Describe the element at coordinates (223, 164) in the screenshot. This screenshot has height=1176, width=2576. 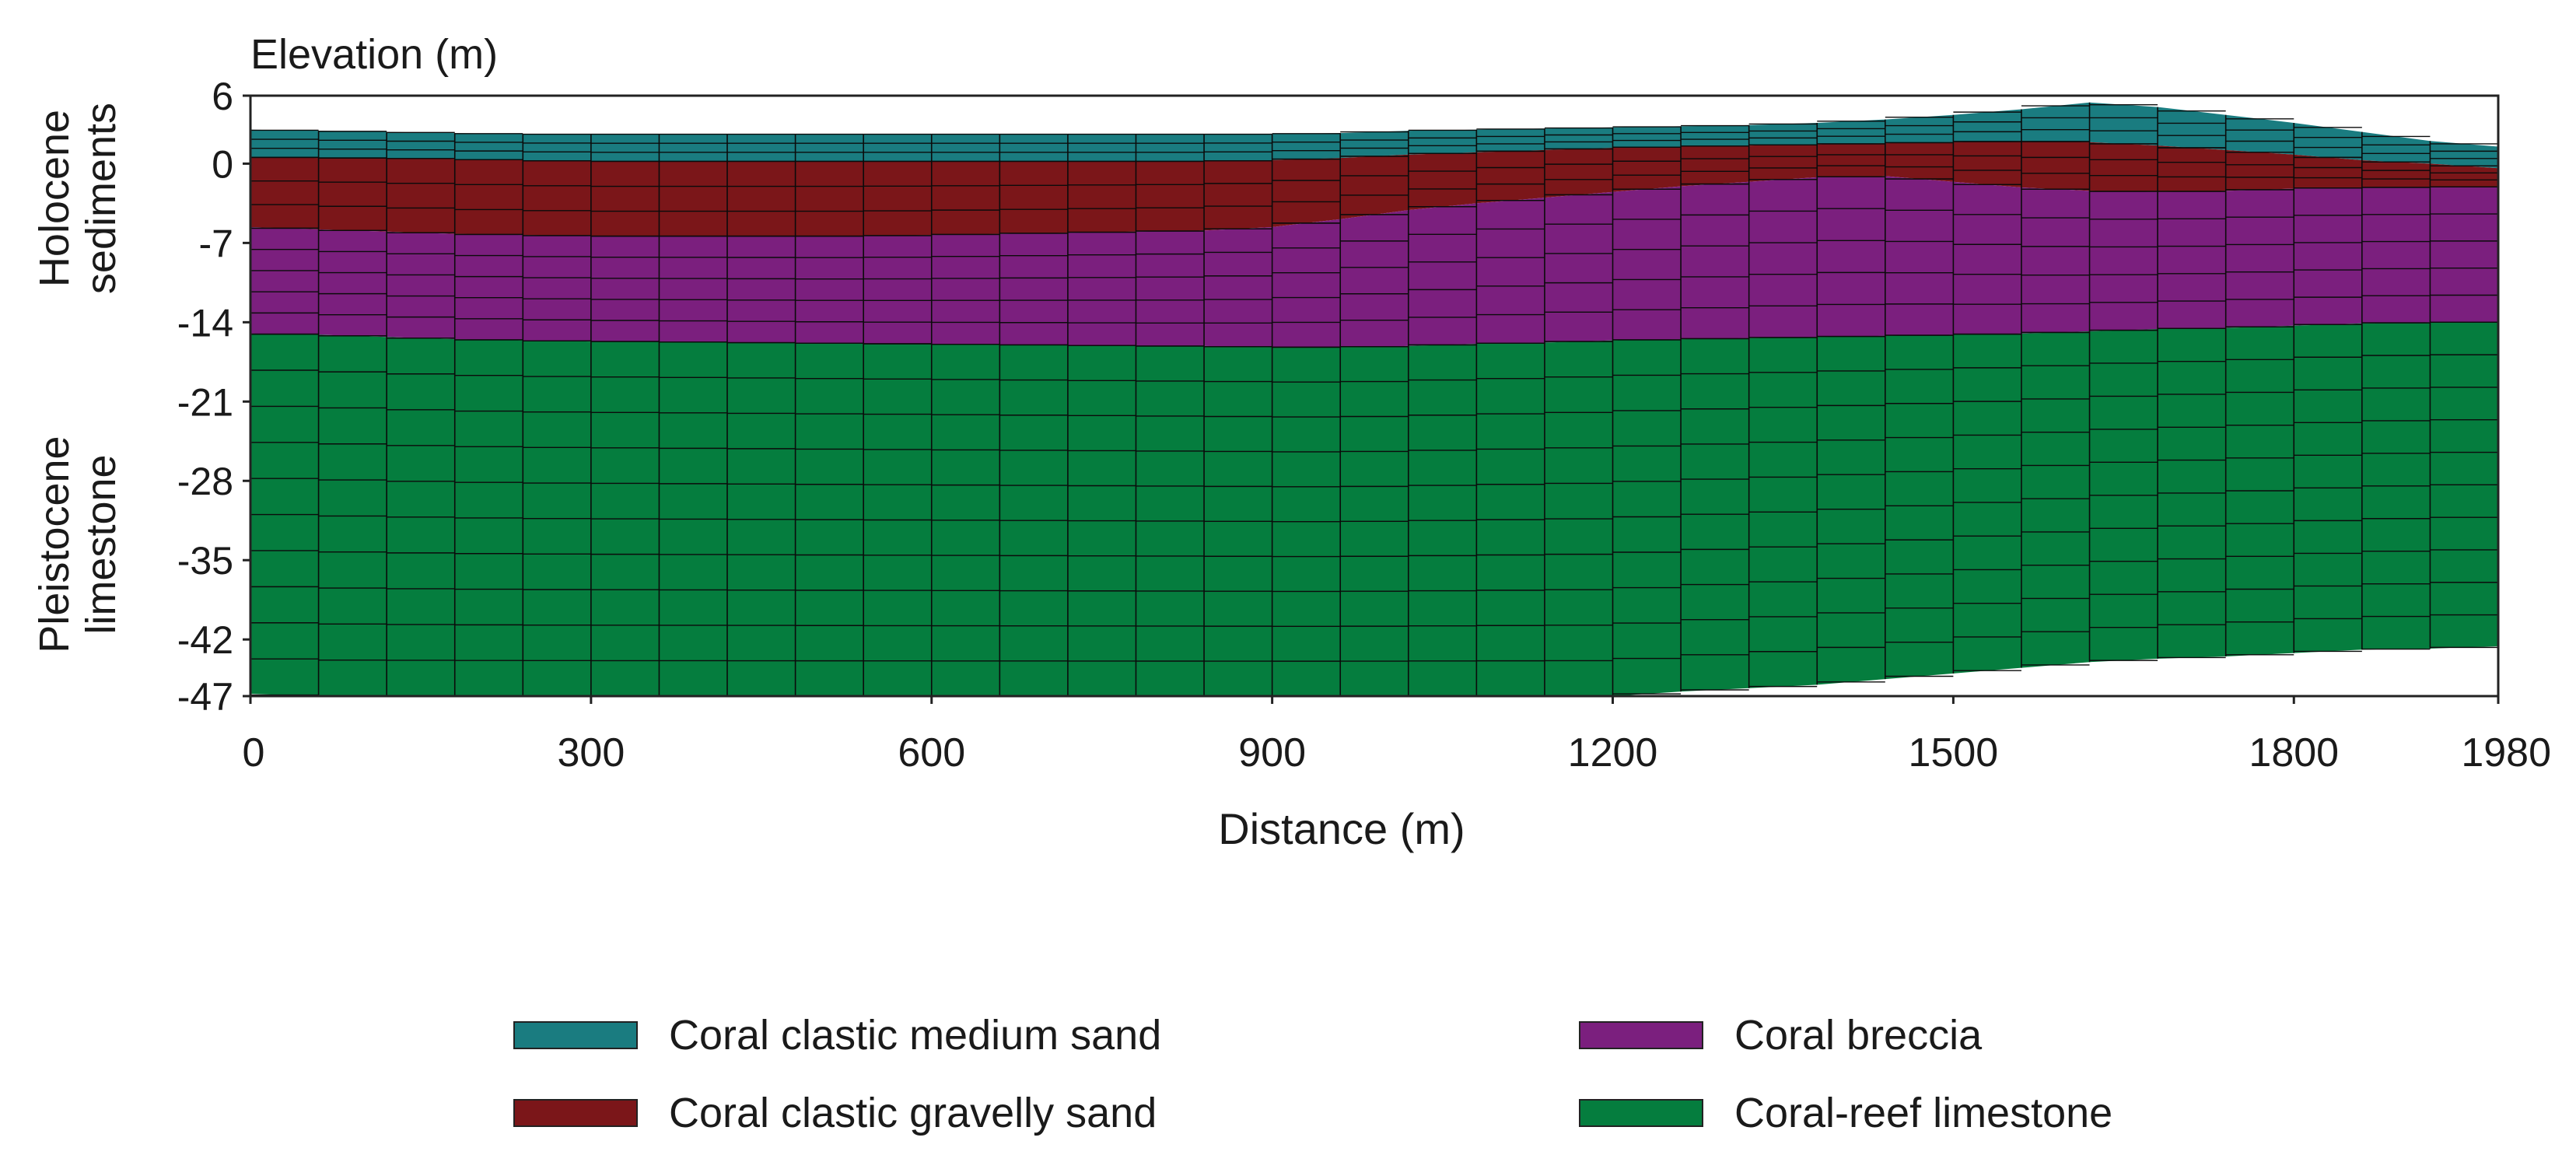
I see `y-tick-label: 0` at that location.